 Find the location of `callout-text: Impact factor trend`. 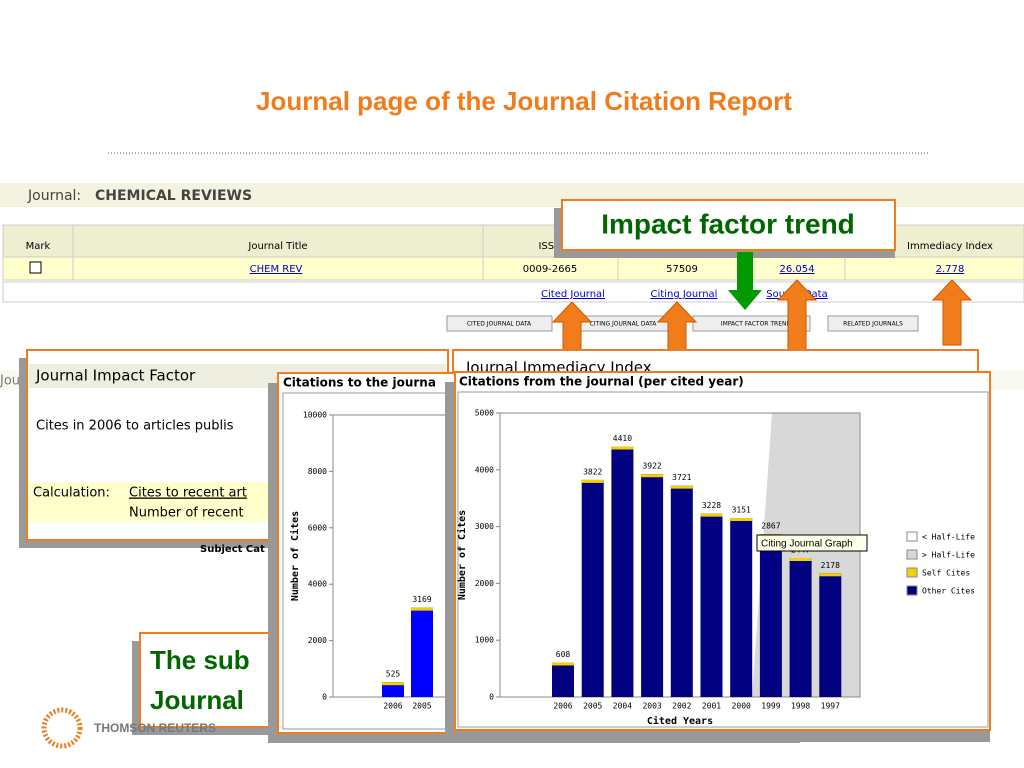

callout-text: Impact factor trend is located at coordinates (728, 223).